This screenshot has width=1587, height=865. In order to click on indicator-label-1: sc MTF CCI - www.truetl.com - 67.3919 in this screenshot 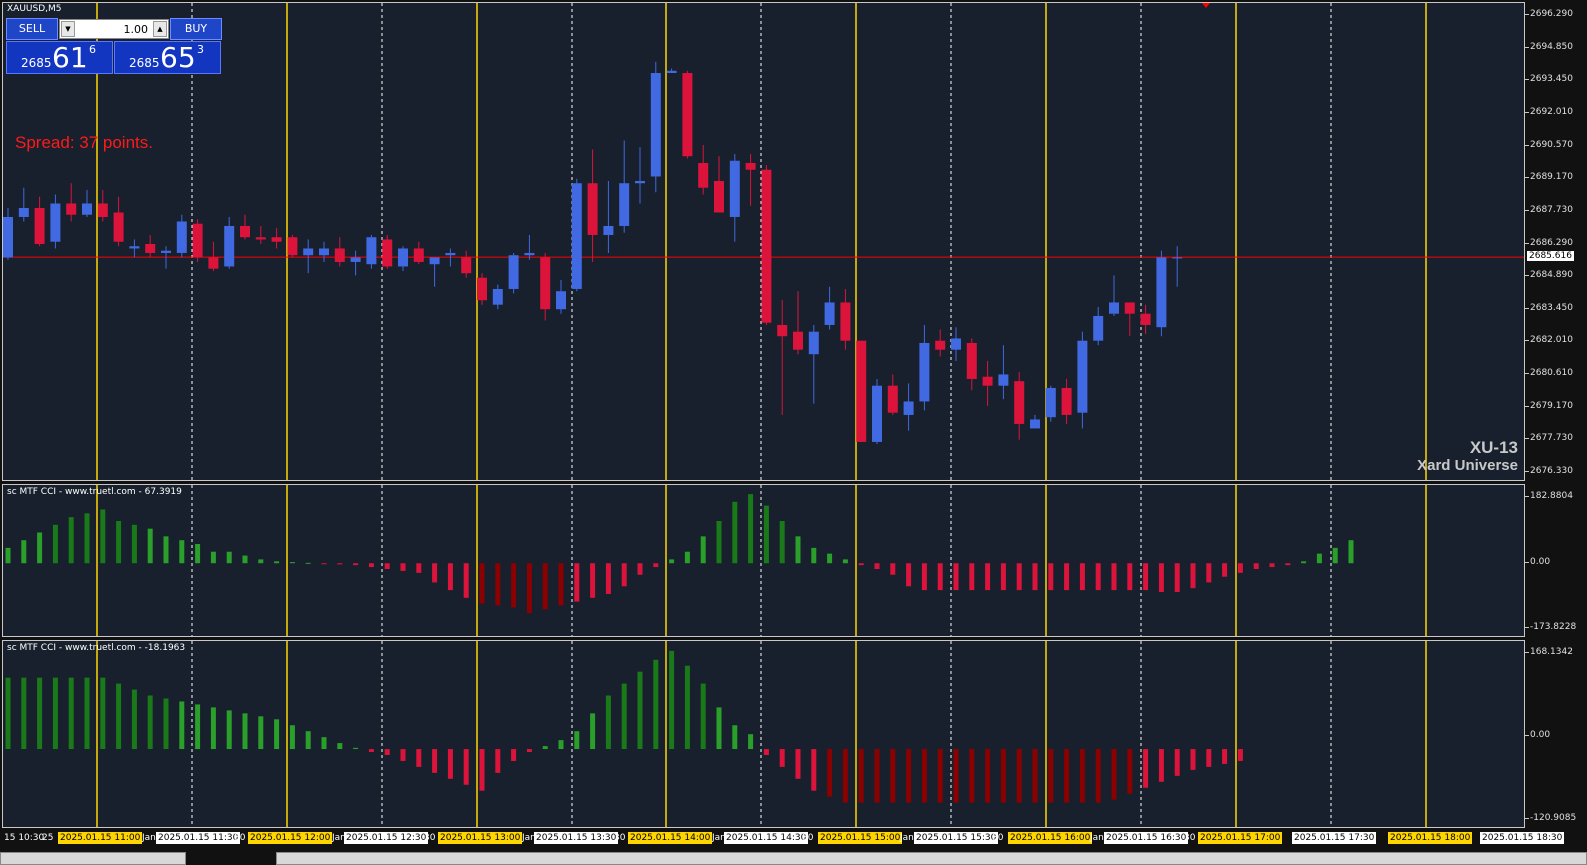, I will do `click(94, 492)`.